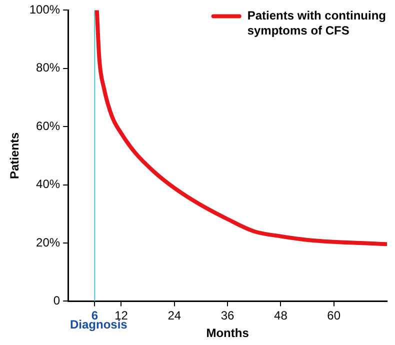  I want to click on legend-label: Patients with continuing symptoms of CFS, so click(316, 23).